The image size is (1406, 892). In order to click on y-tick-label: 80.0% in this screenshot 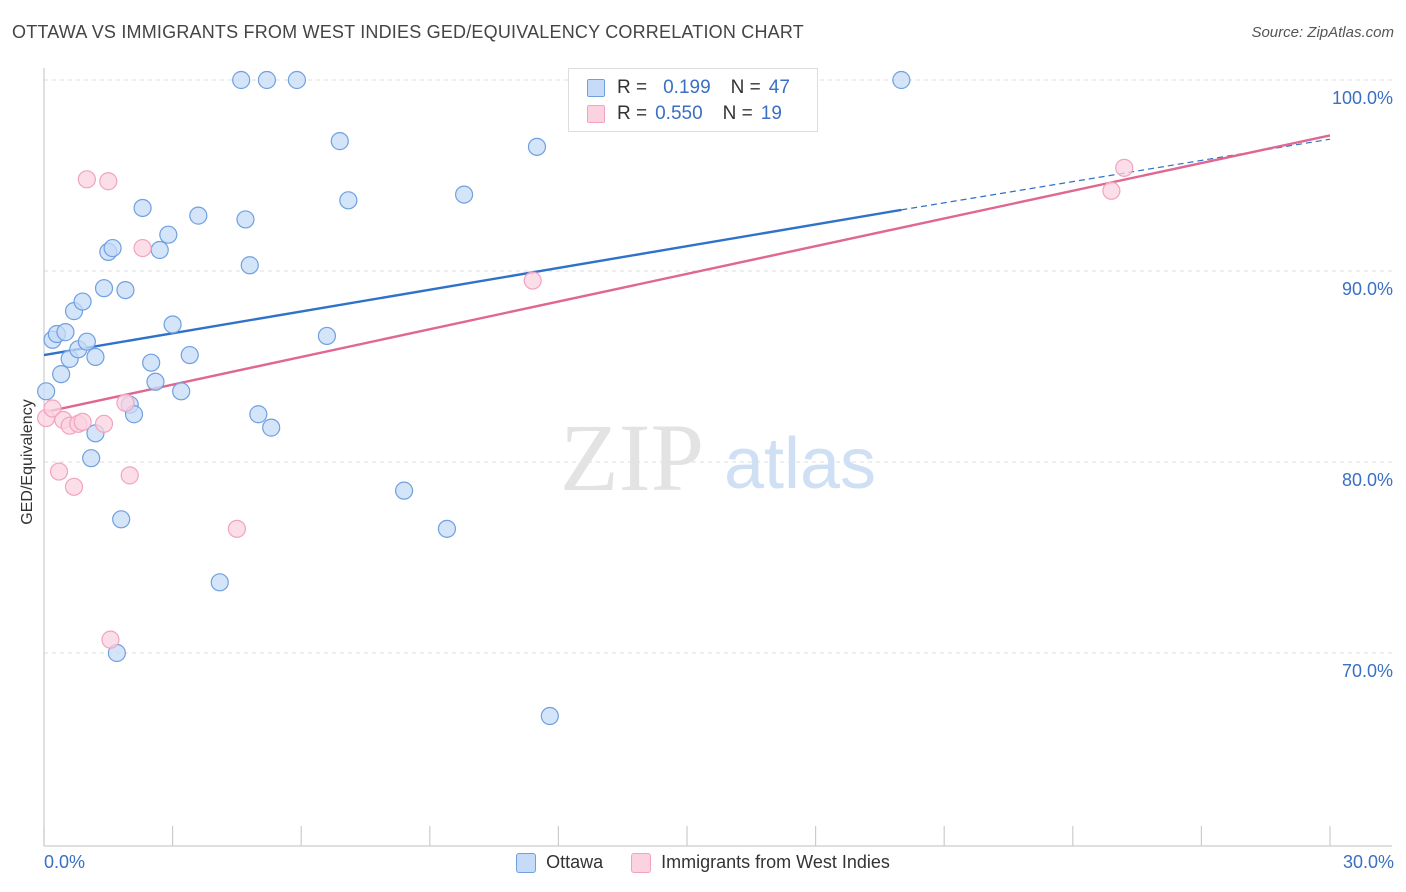, I will do `click(1367, 480)`.